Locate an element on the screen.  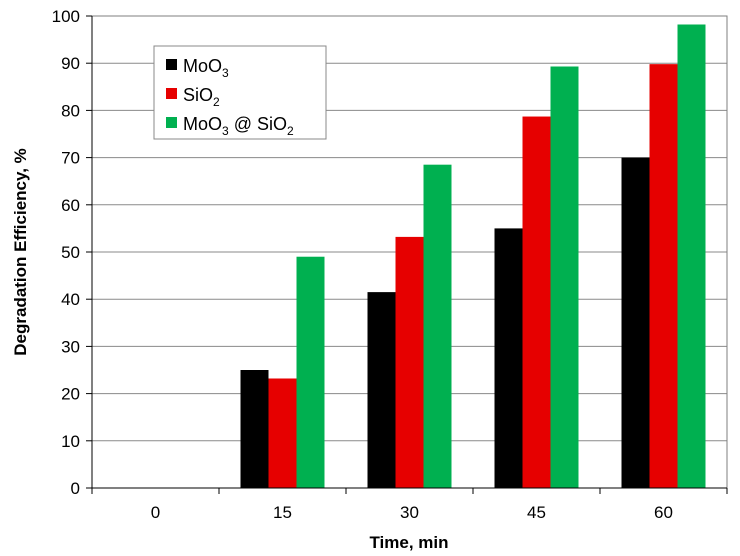
x-axis-title: Time, min is located at coordinates (408, 542).